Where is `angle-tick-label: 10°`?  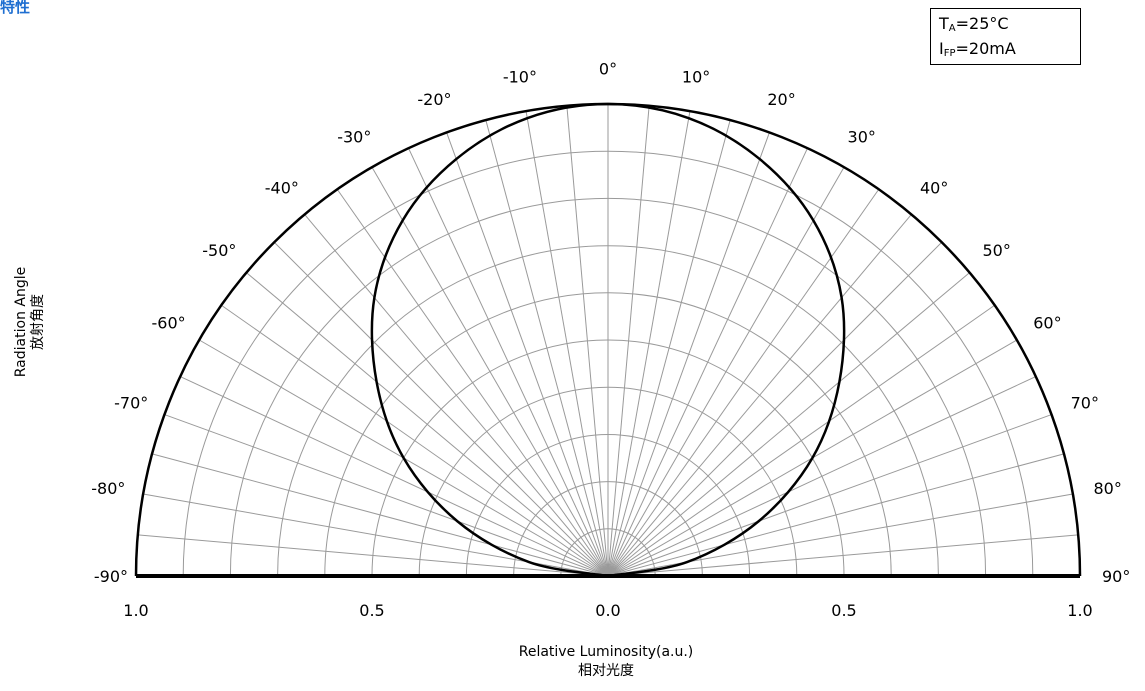 angle-tick-label: 10° is located at coordinates (696, 76).